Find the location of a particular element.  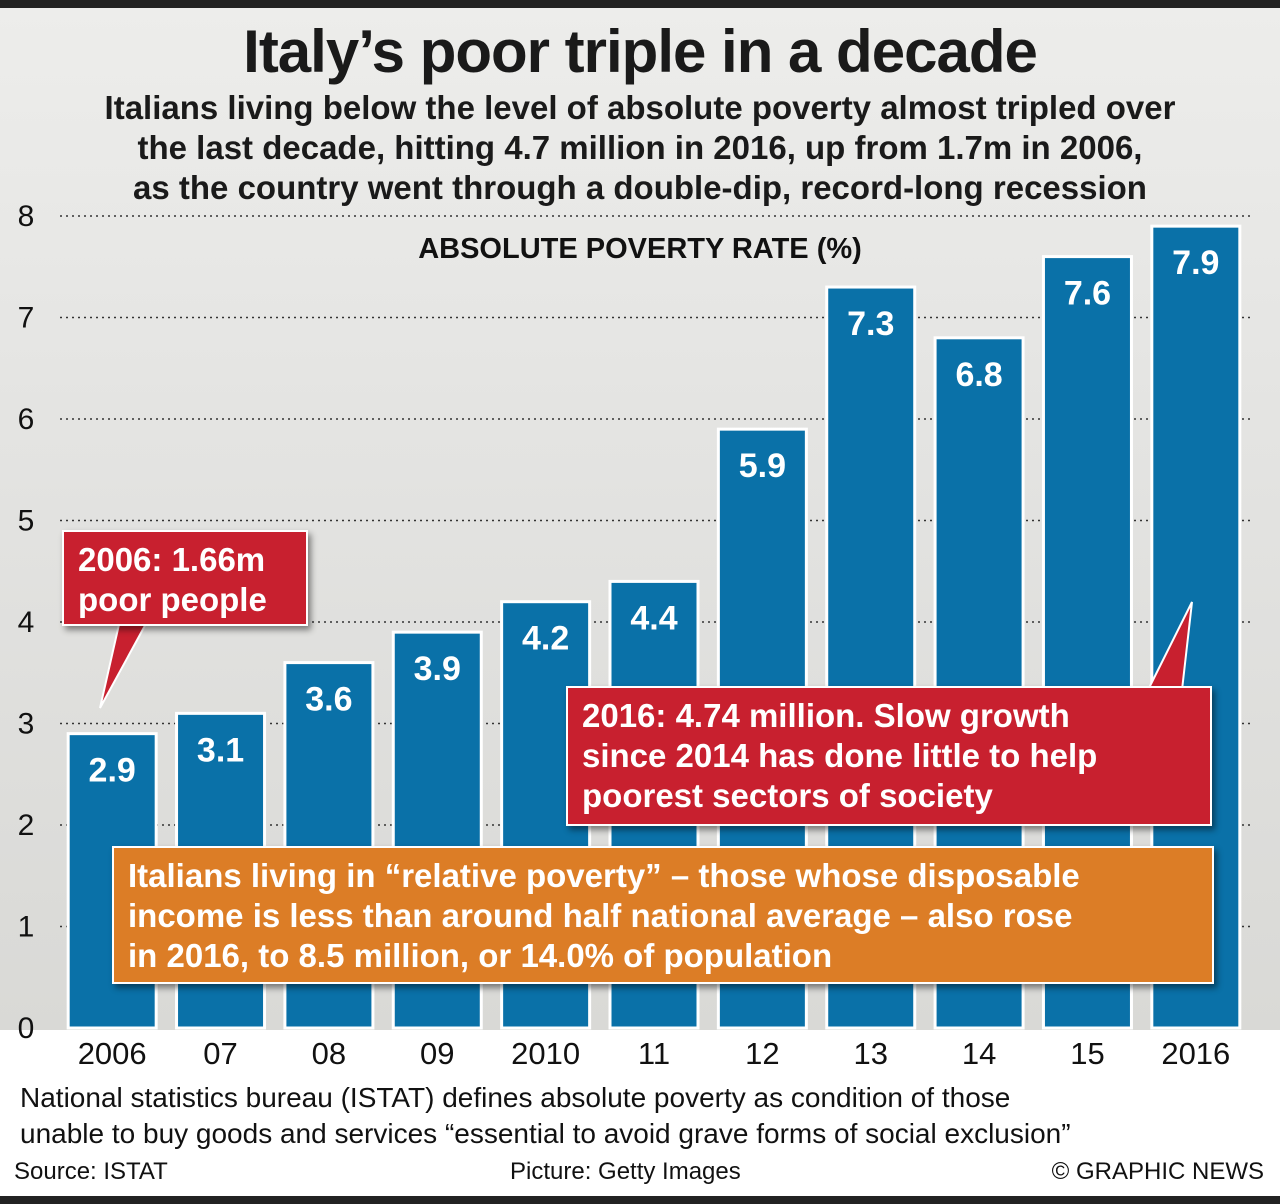

y-tick-label: 2 is located at coordinates (26, 825).